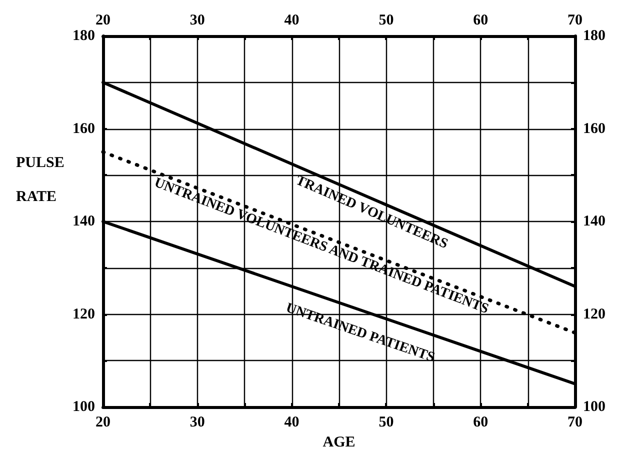  What do you see at coordinates (292, 20) in the screenshot?
I see `x2-tick-label: 40` at bounding box center [292, 20].